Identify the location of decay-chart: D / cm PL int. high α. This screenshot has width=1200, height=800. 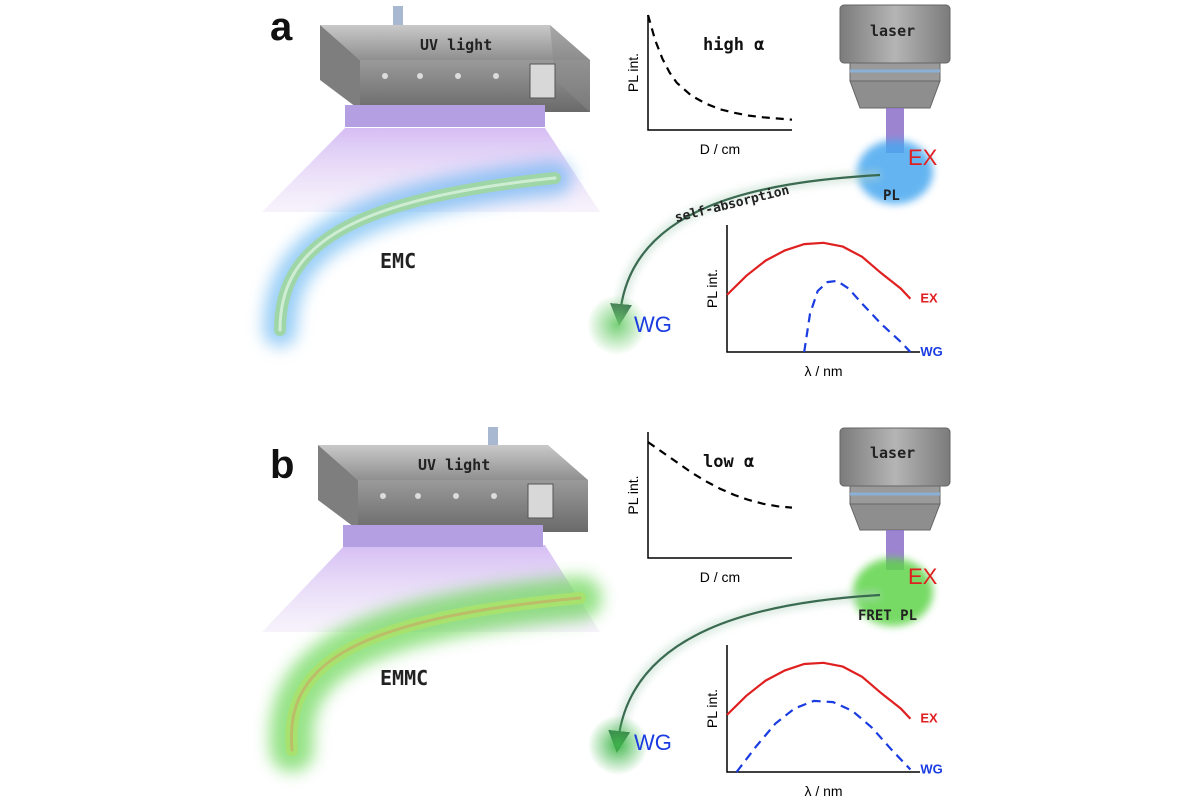
(709, 85).